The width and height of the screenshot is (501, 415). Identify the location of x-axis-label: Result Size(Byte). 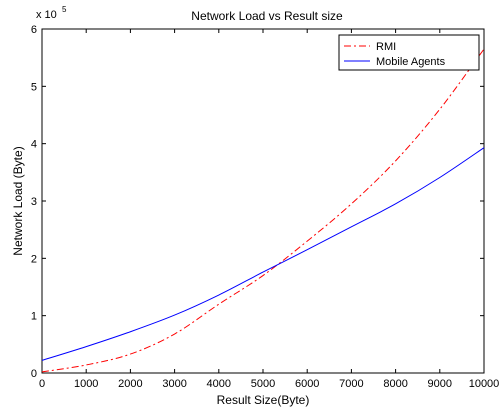
(263, 400).